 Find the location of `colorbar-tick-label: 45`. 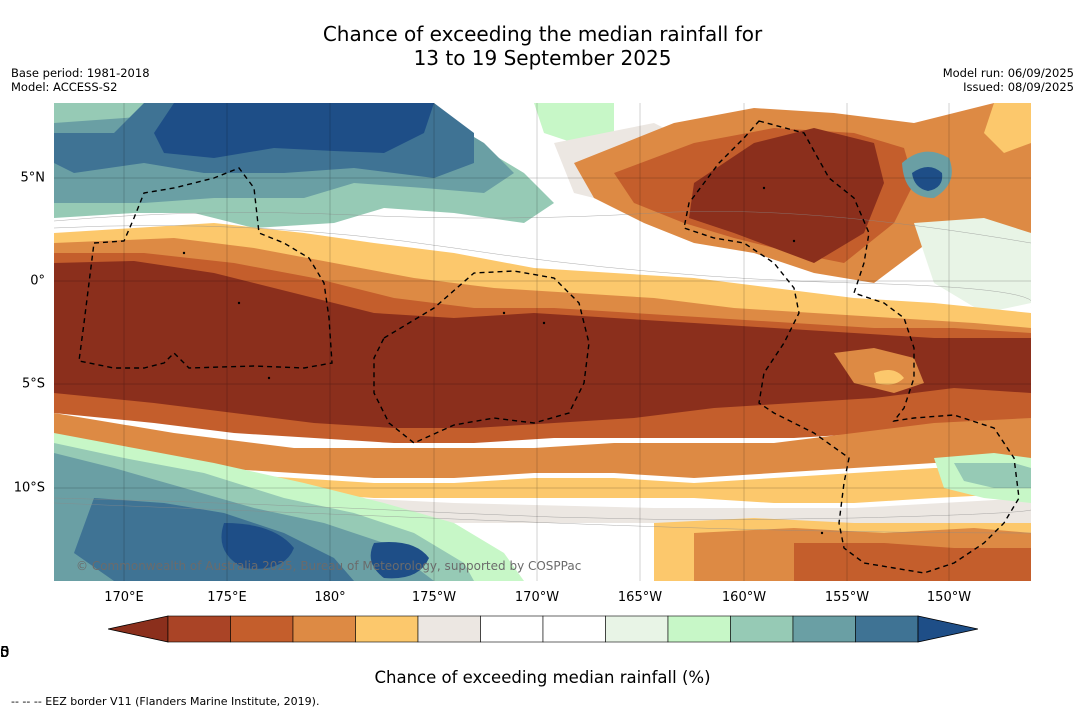

colorbar-tick-label: 45 is located at coordinates (5, 652).